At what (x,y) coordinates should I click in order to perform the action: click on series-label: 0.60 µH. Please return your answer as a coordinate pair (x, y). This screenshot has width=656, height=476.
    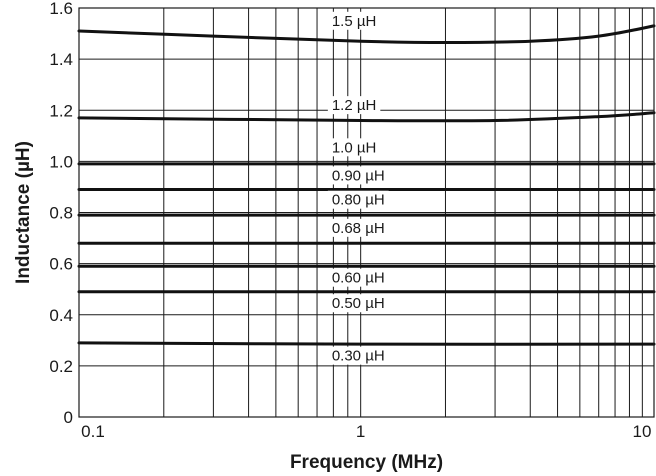
    Looking at the image, I should click on (358, 278).